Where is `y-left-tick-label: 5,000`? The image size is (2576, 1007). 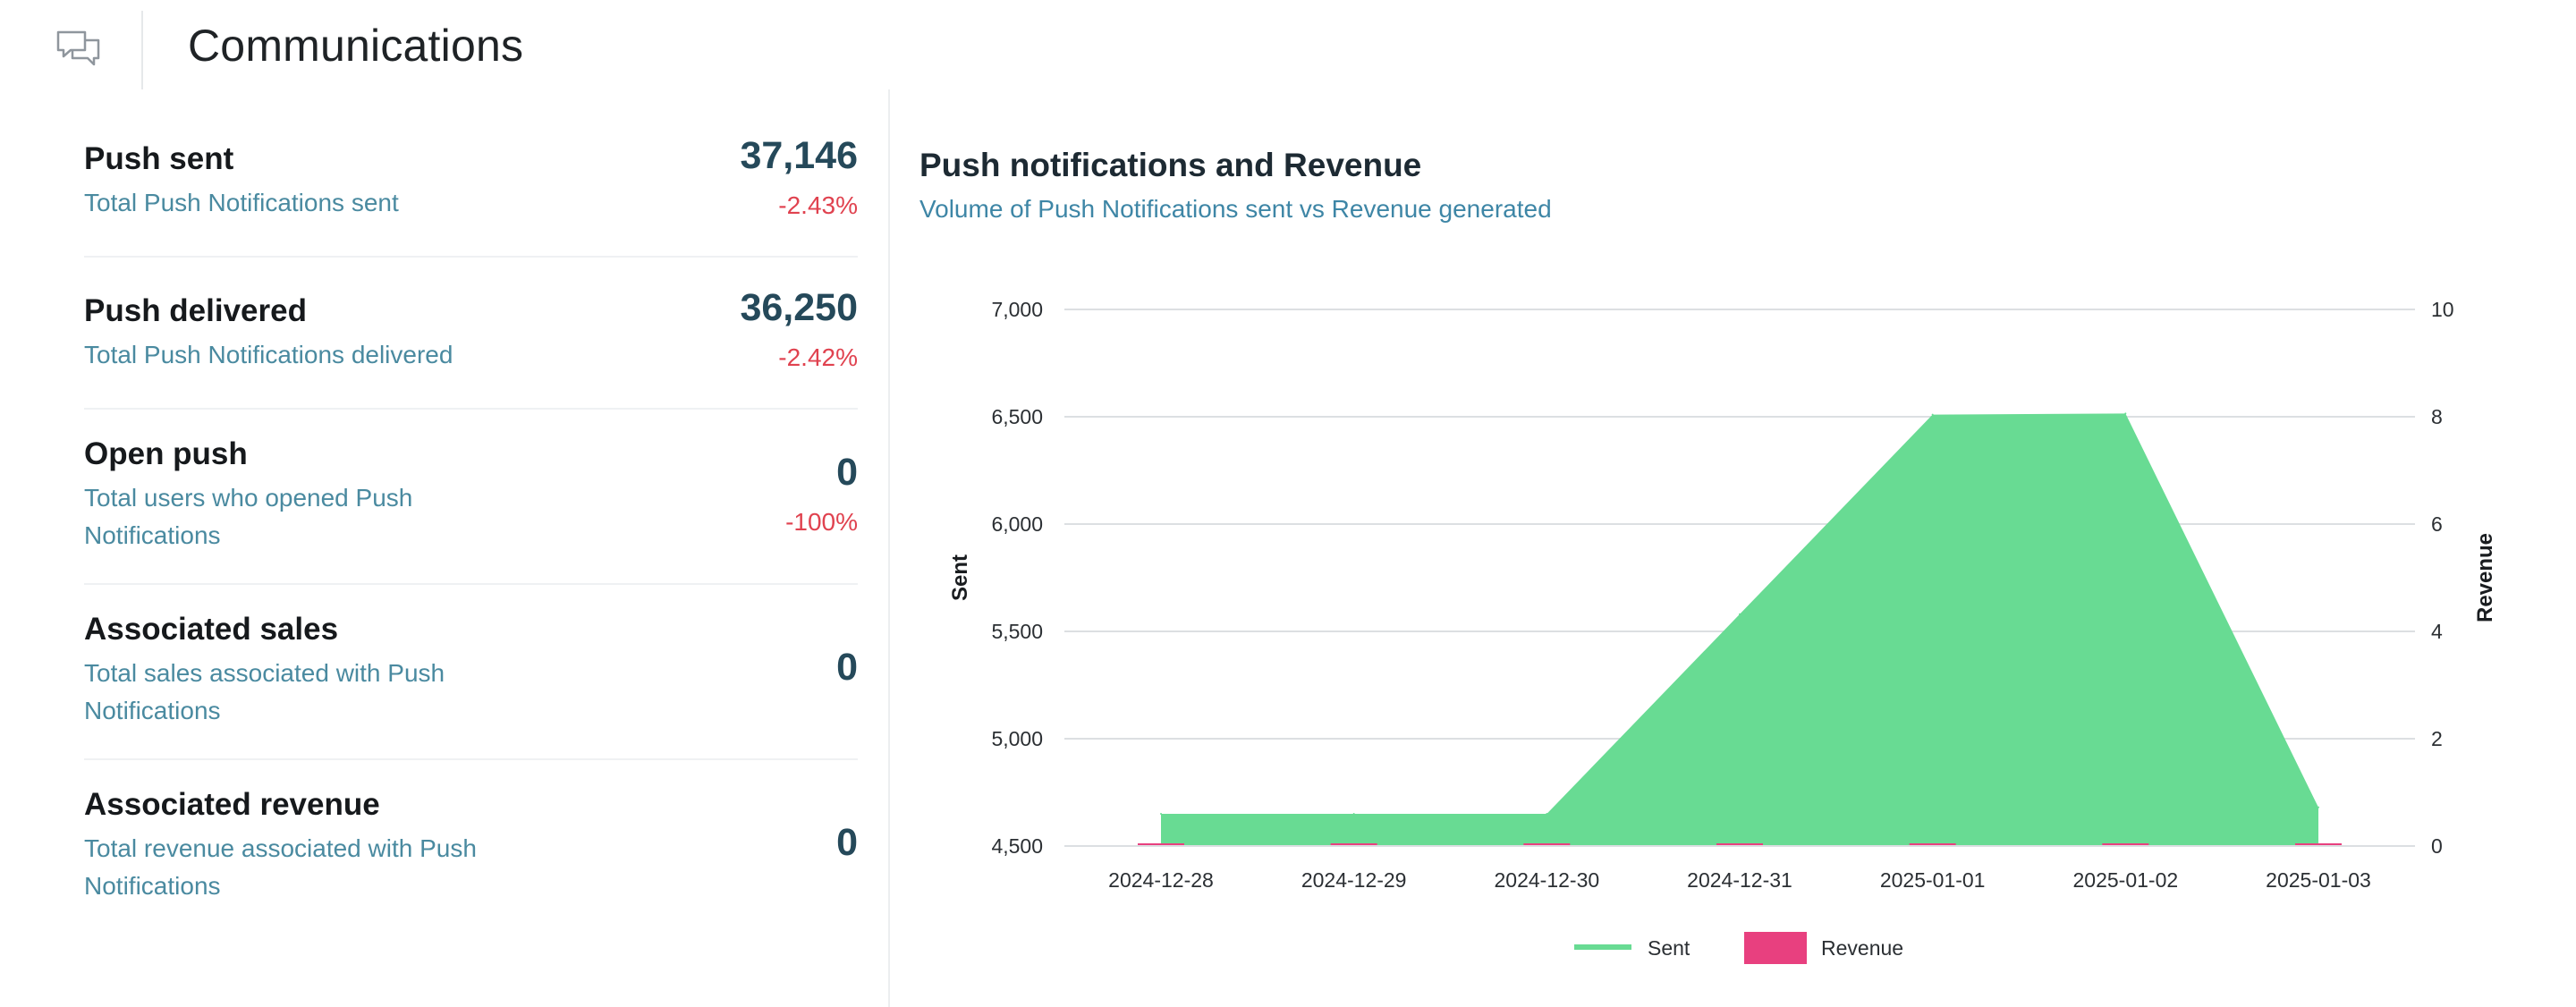 y-left-tick-label: 5,000 is located at coordinates (1017, 738).